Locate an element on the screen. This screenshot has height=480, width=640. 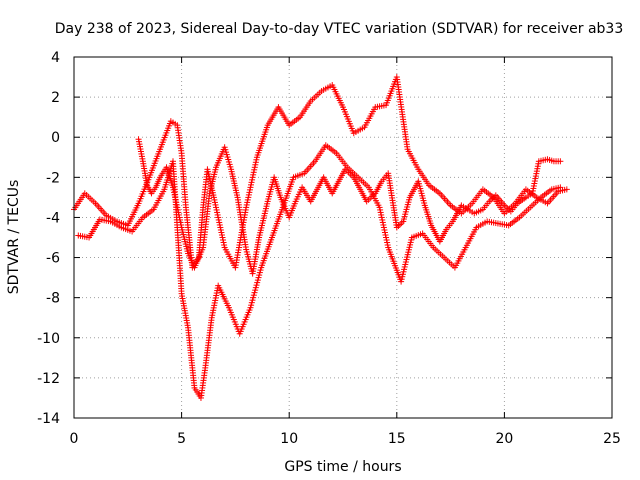
x-tick-label: 5 is located at coordinates (181, 439).